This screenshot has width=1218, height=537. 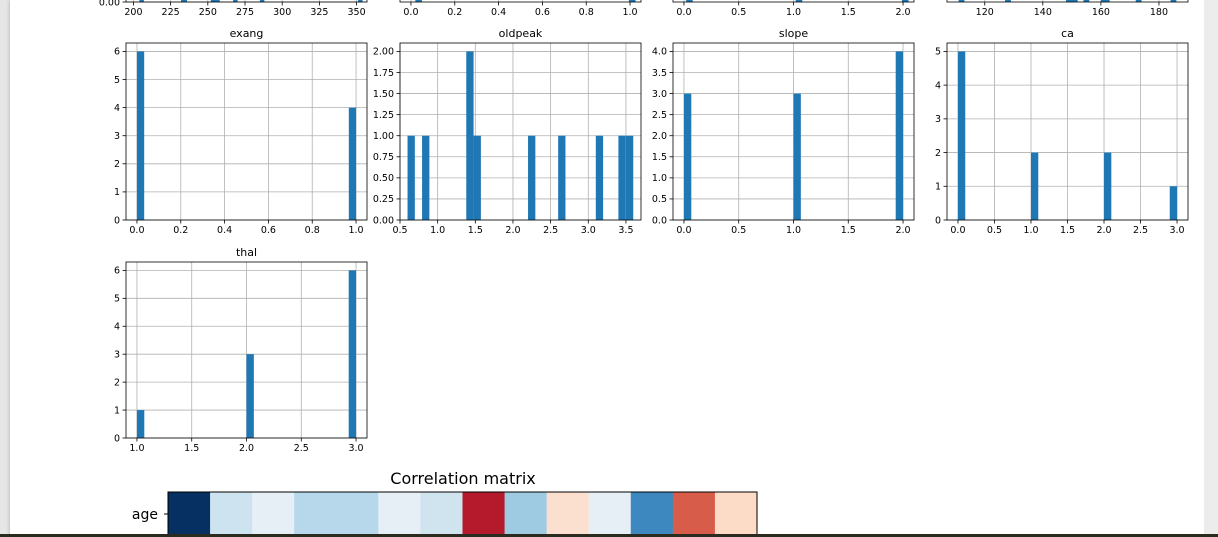 What do you see at coordinates (521, 33) in the screenshot?
I see `subplot-title: oldpeak` at bounding box center [521, 33].